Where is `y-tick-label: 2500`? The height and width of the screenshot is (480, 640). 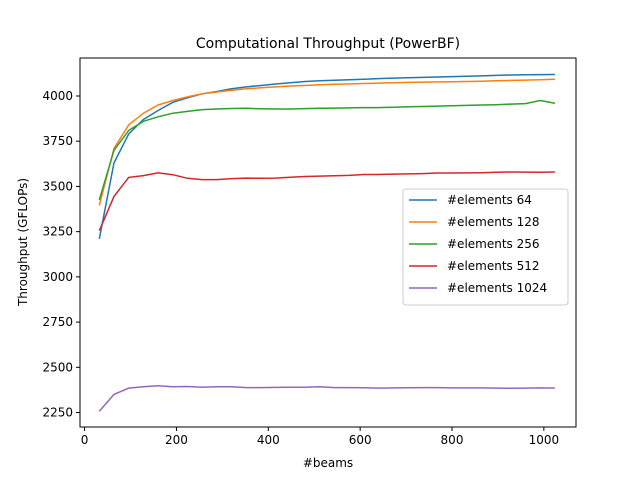
y-tick-label: 2500 is located at coordinates (57, 367).